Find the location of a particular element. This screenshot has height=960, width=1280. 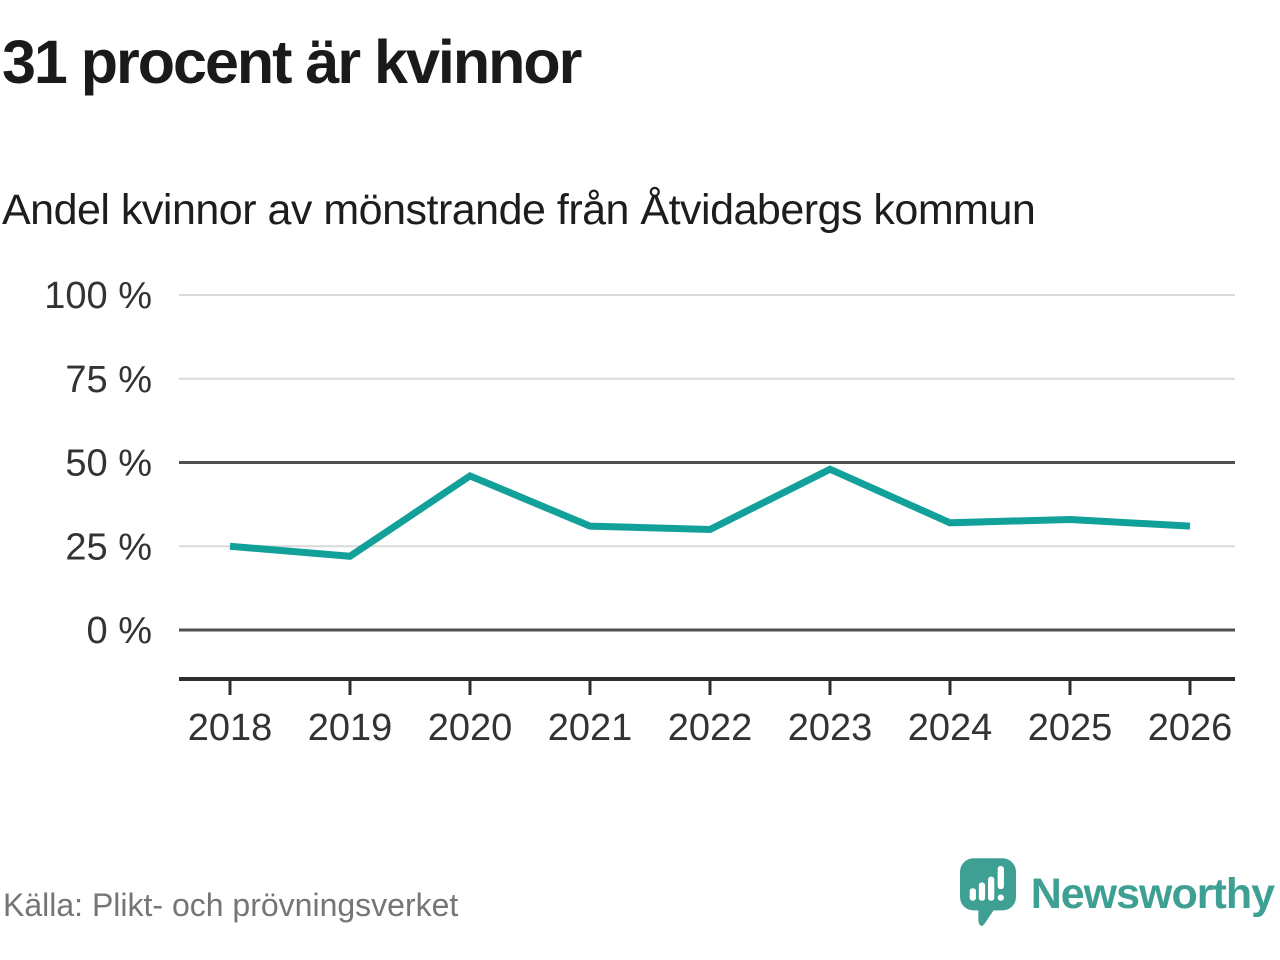

y-axis-tick-label: 25 % is located at coordinates (108, 547).